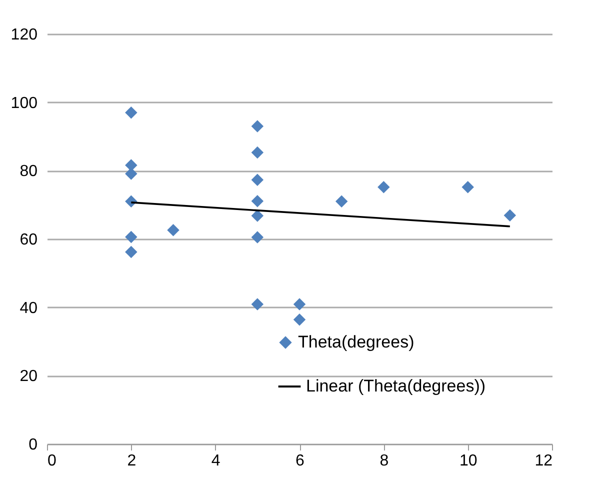  What do you see at coordinates (300, 461) in the screenshot?
I see `x-tick-label: 6` at bounding box center [300, 461].